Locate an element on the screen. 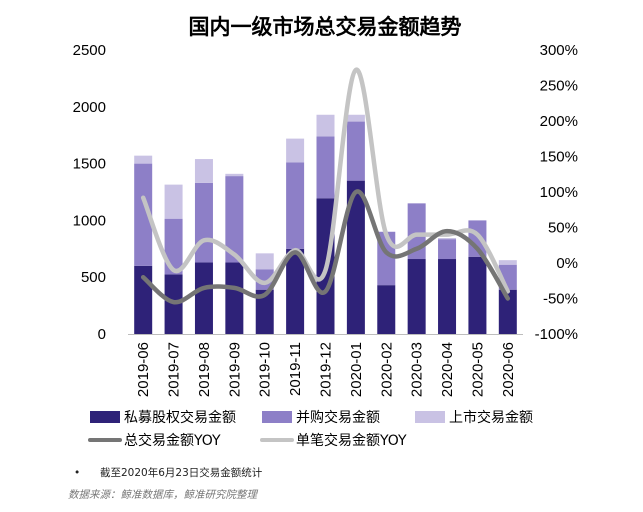  chart-title: 国内一级市场总交易金额趋势 is located at coordinates (325, 27).